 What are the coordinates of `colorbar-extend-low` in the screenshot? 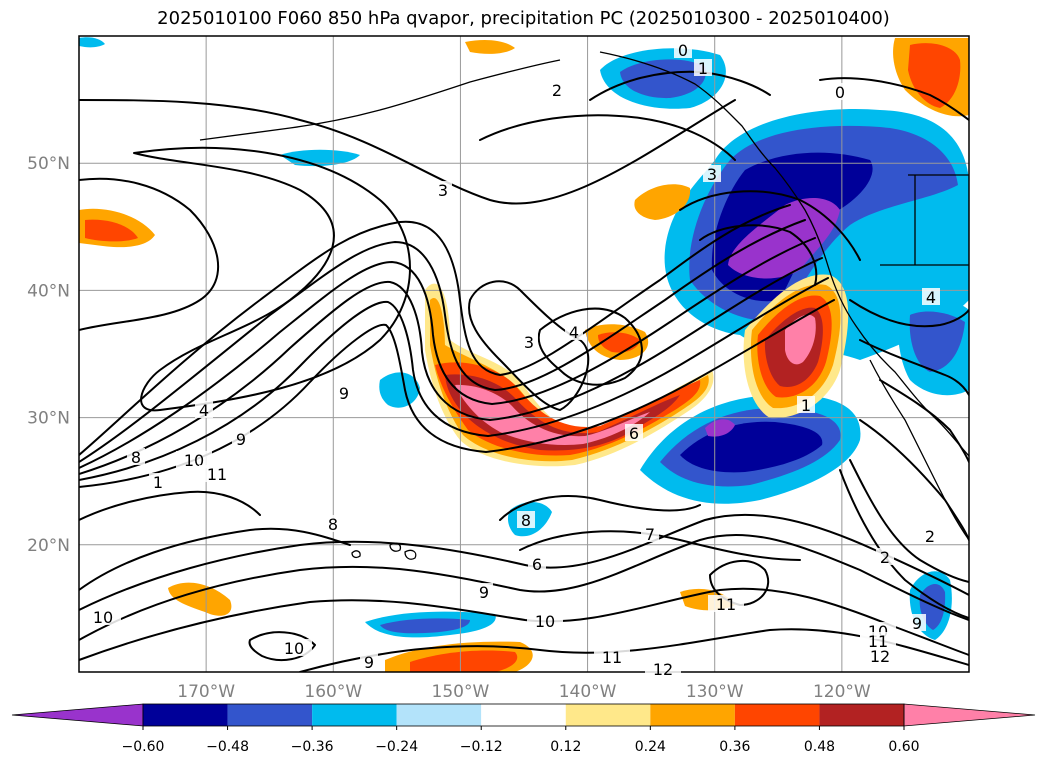 It's located at (77, 715).